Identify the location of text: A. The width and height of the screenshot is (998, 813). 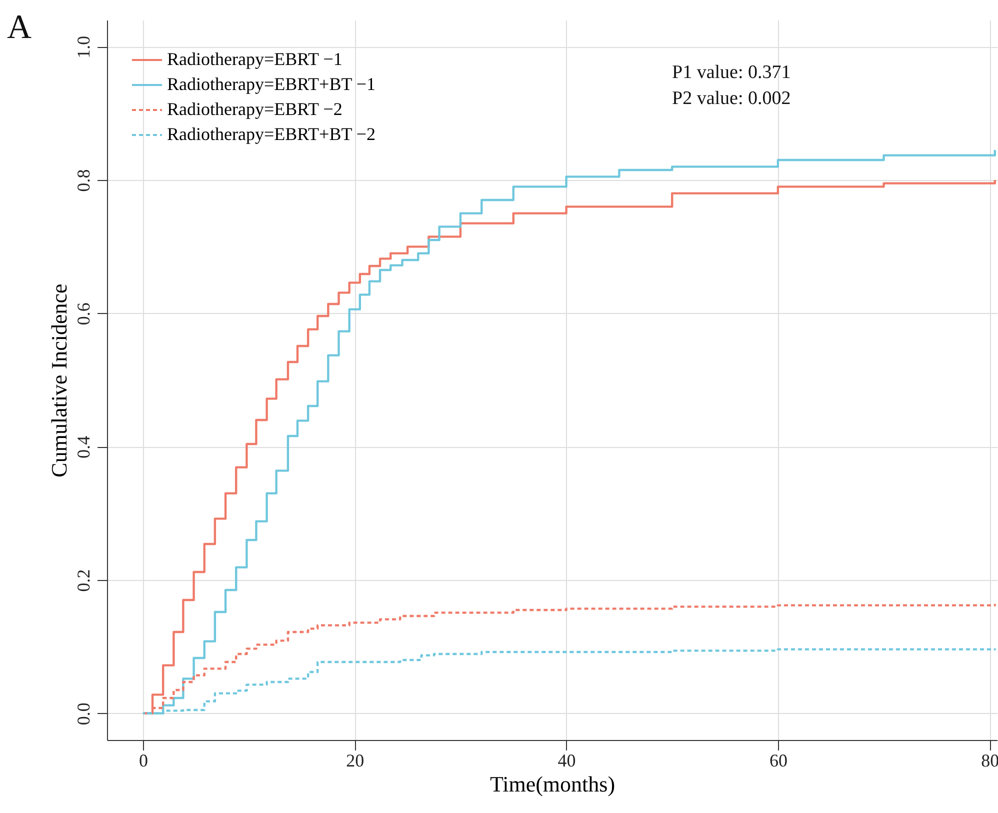
(19, 27).